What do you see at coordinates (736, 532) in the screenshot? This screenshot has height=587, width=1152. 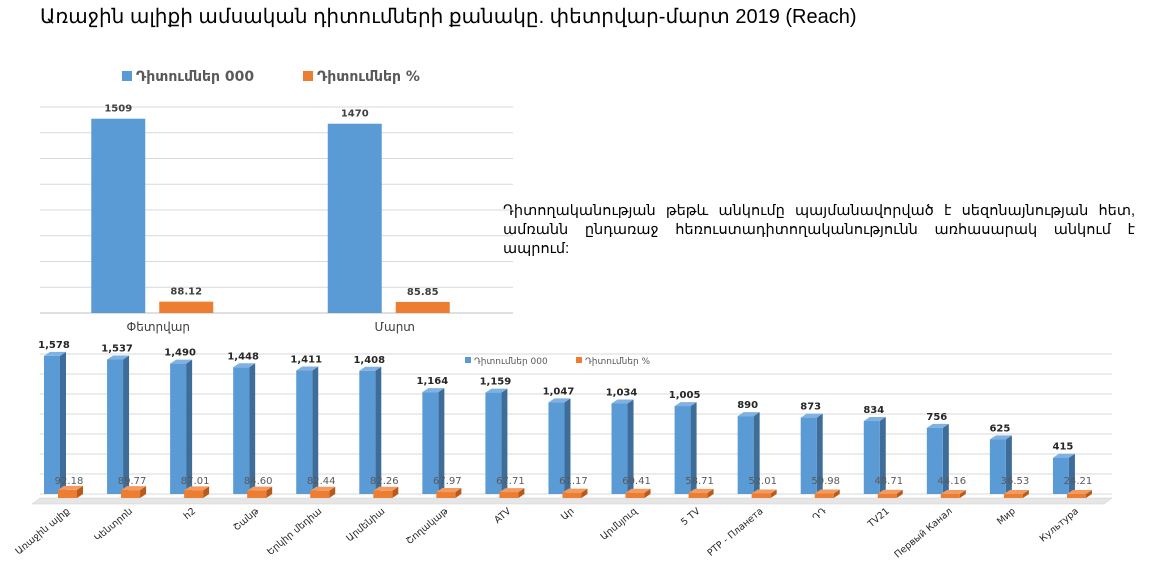 I see `category-label: РТР - Планета` at bounding box center [736, 532].